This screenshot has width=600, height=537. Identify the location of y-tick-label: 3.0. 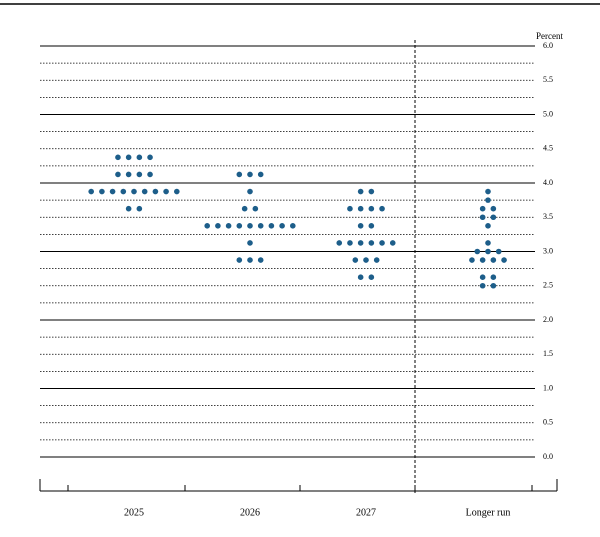
(548, 250).